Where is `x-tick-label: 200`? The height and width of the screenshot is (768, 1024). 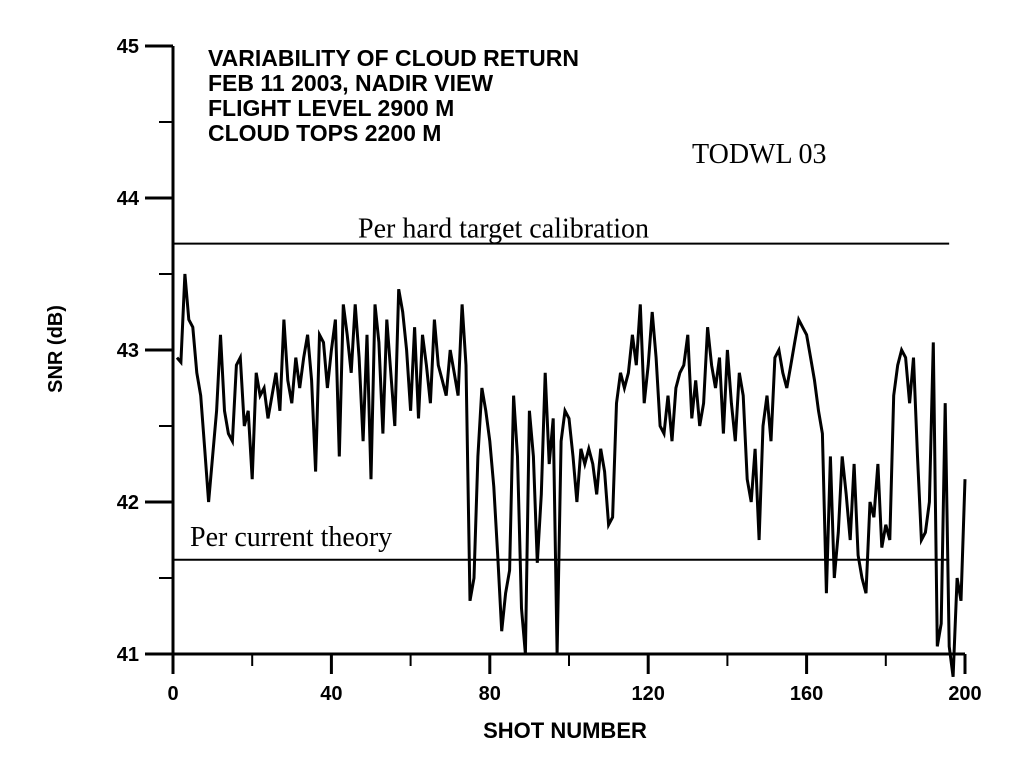 x-tick-label: 200 is located at coordinates (964, 694).